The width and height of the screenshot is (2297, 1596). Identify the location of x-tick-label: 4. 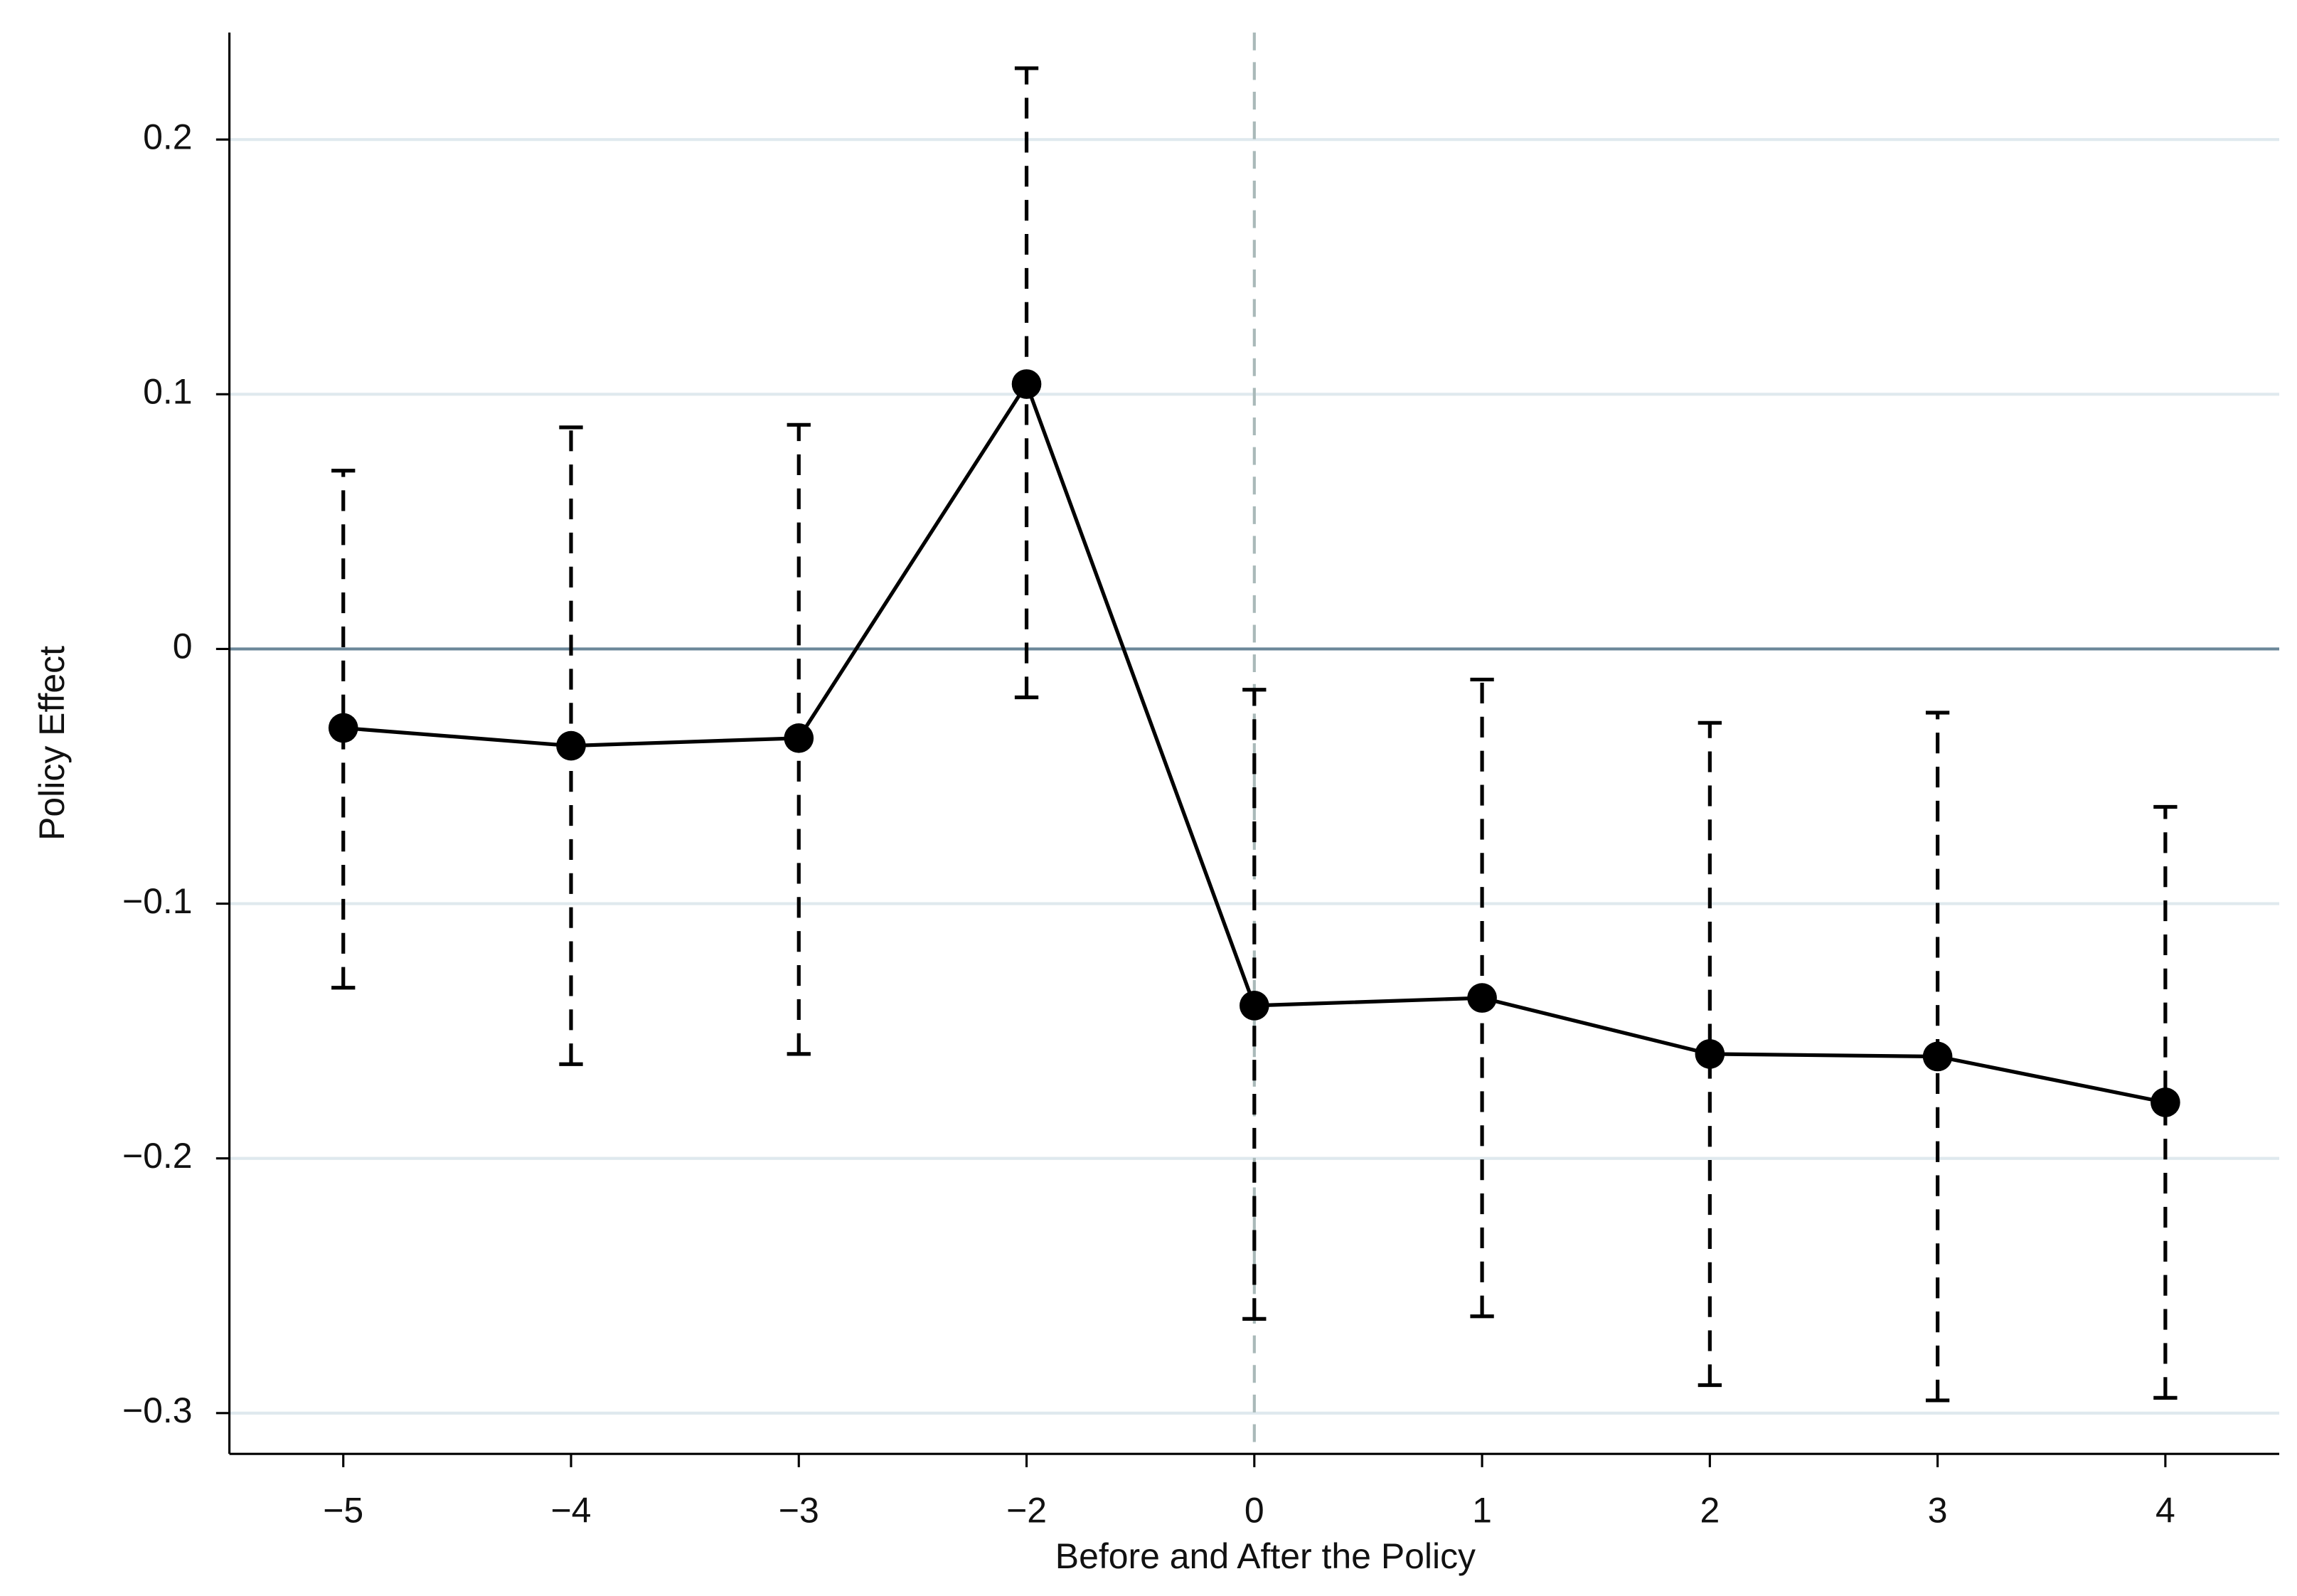
(2165, 1511).